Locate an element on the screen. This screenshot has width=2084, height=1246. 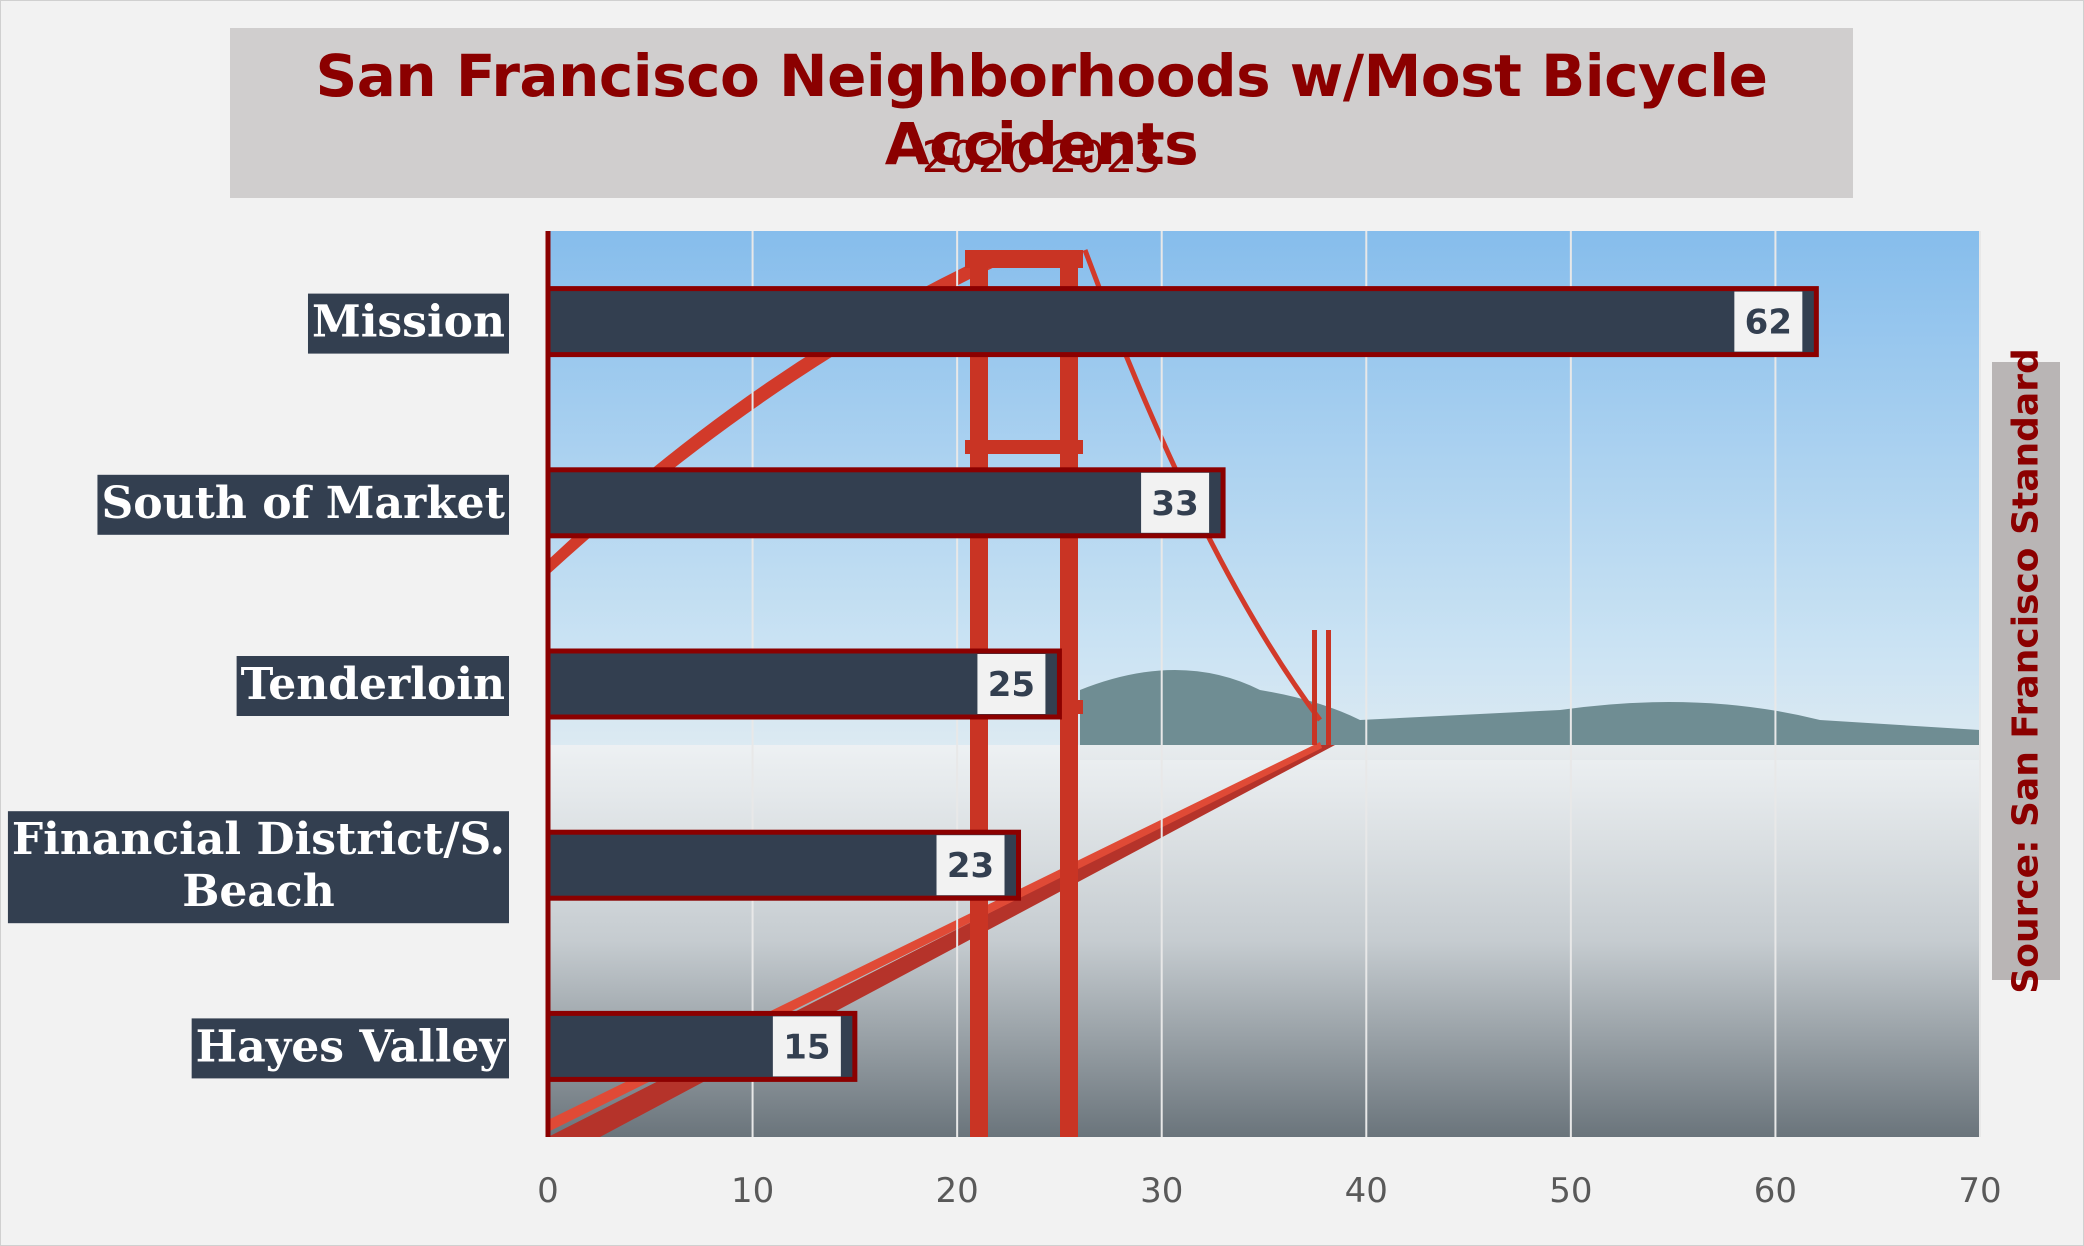
category-label-text: Mission is located at coordinates (408, 322).